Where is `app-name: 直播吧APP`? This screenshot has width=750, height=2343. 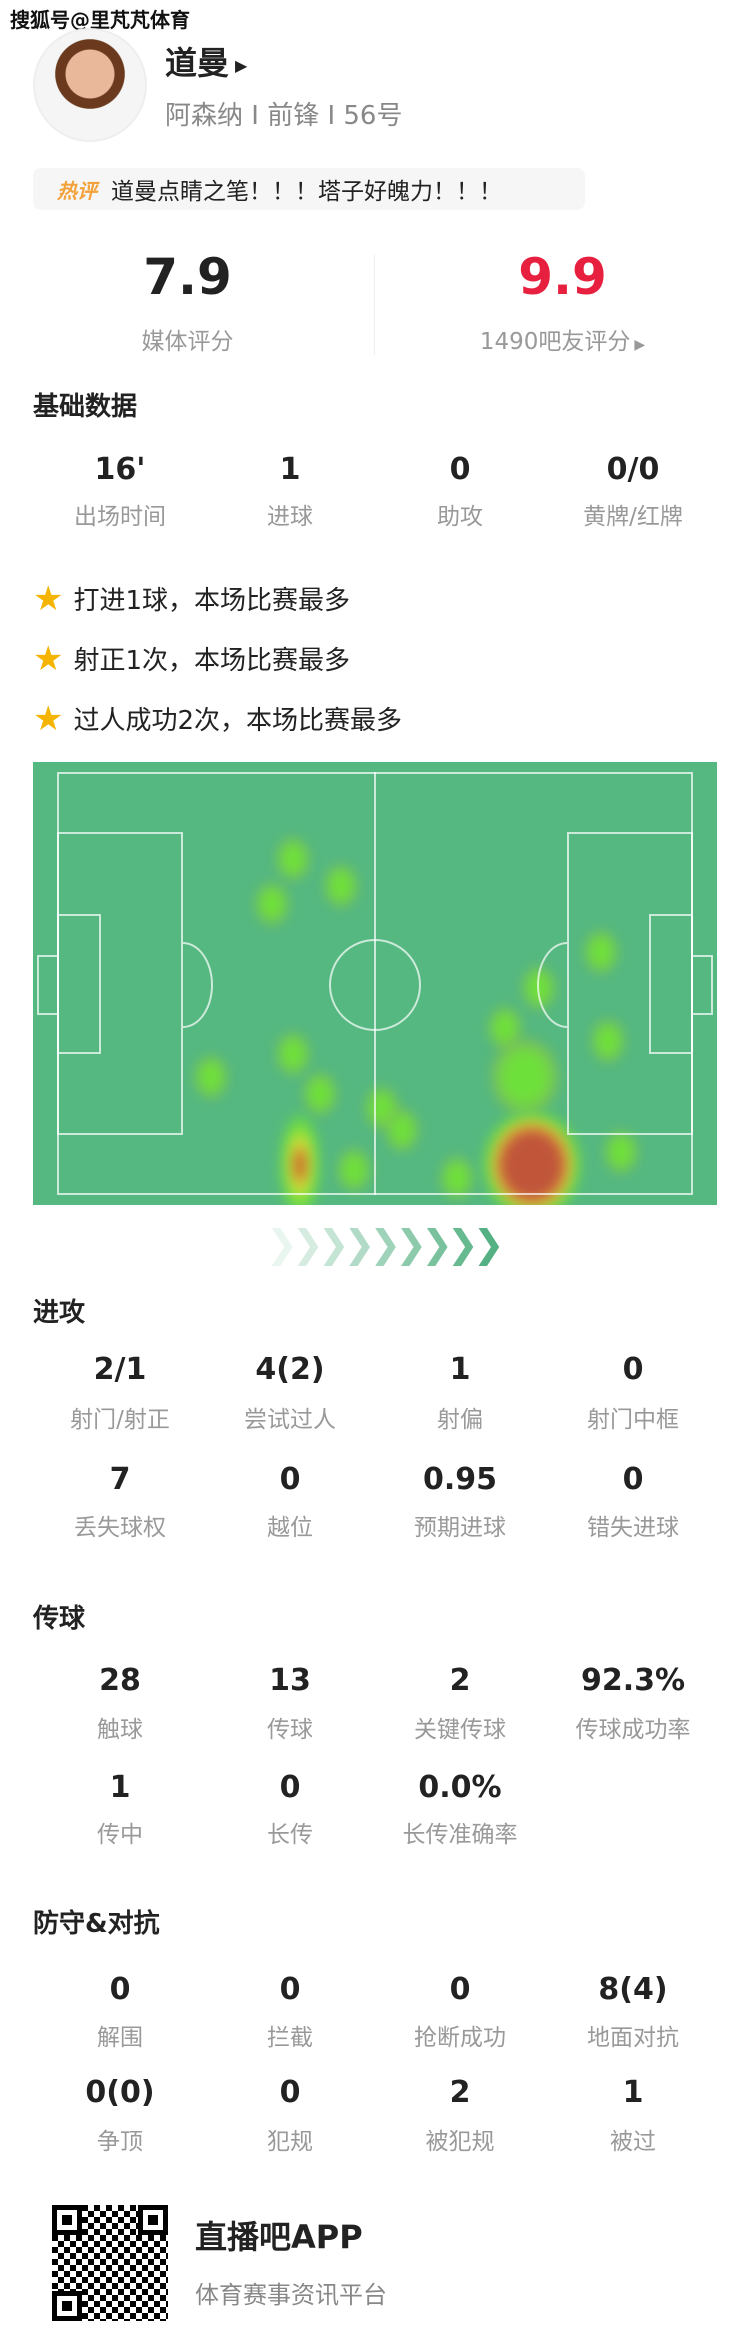 app-name: 直播吧APP is located at coordinates (279, 2237).